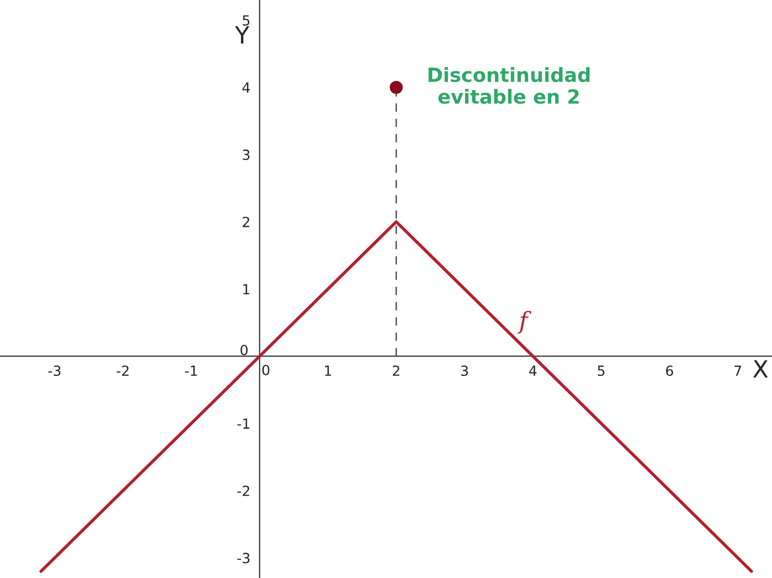 The width and height of the screenshot is (772, 578). I want to click on y-axis-title: Y, so click(242, 35).